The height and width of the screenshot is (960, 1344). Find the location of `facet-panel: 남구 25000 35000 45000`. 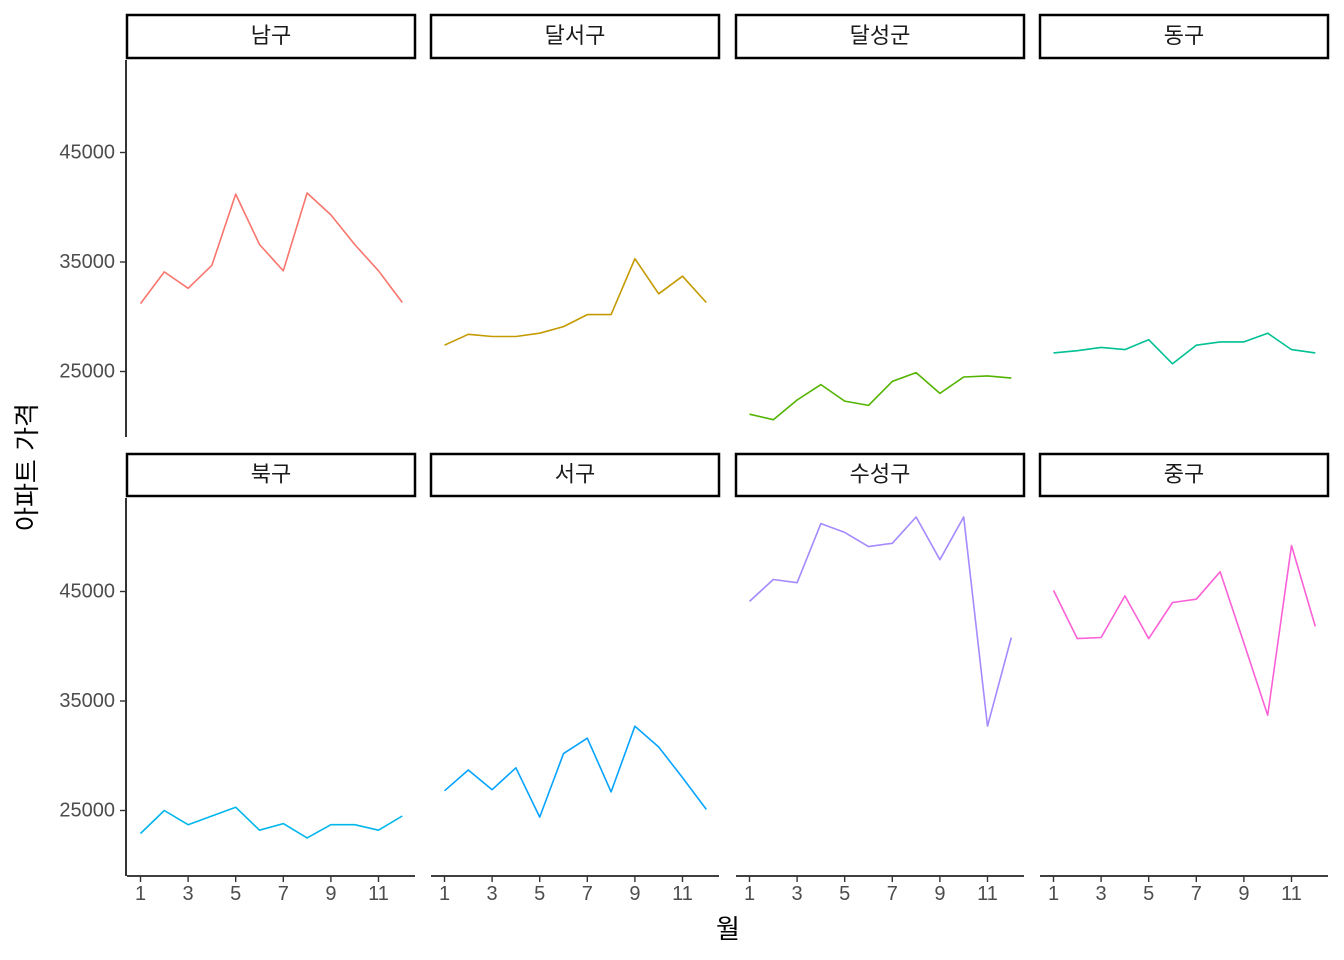

facet-panel: 남구 25000 35000 45000 is located at coordinates (238, 225).